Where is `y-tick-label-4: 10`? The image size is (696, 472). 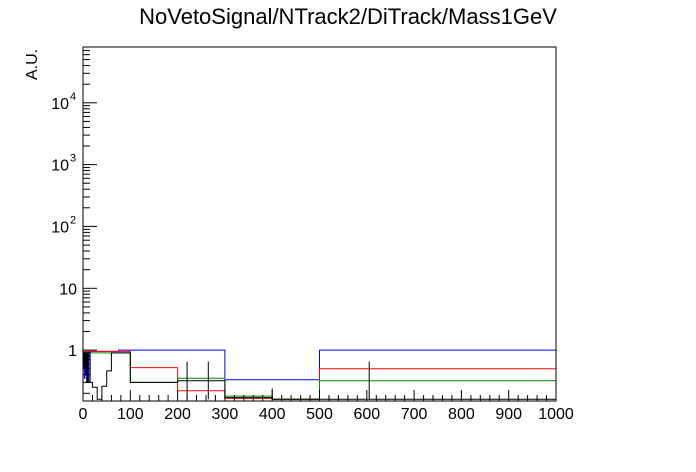 y-tick-label-4: 10 is located at coordinates (60, 104).